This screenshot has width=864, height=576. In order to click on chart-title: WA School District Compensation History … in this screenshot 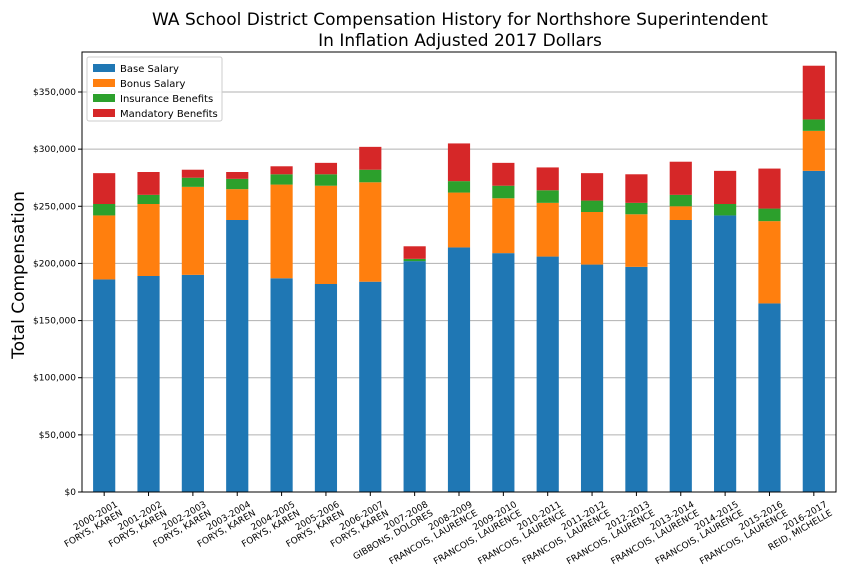, I will do `click(460, 20)`.